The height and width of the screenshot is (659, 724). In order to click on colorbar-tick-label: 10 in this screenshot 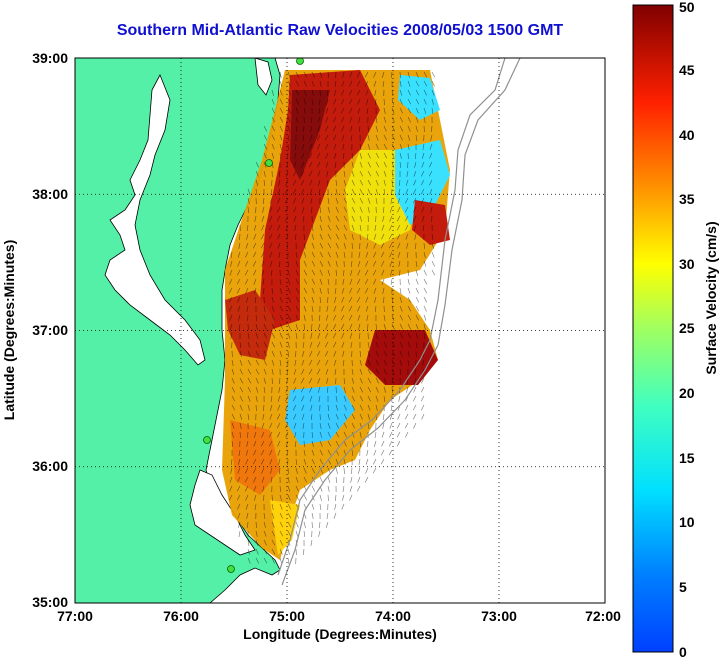, I will do `click(687, 522)`.